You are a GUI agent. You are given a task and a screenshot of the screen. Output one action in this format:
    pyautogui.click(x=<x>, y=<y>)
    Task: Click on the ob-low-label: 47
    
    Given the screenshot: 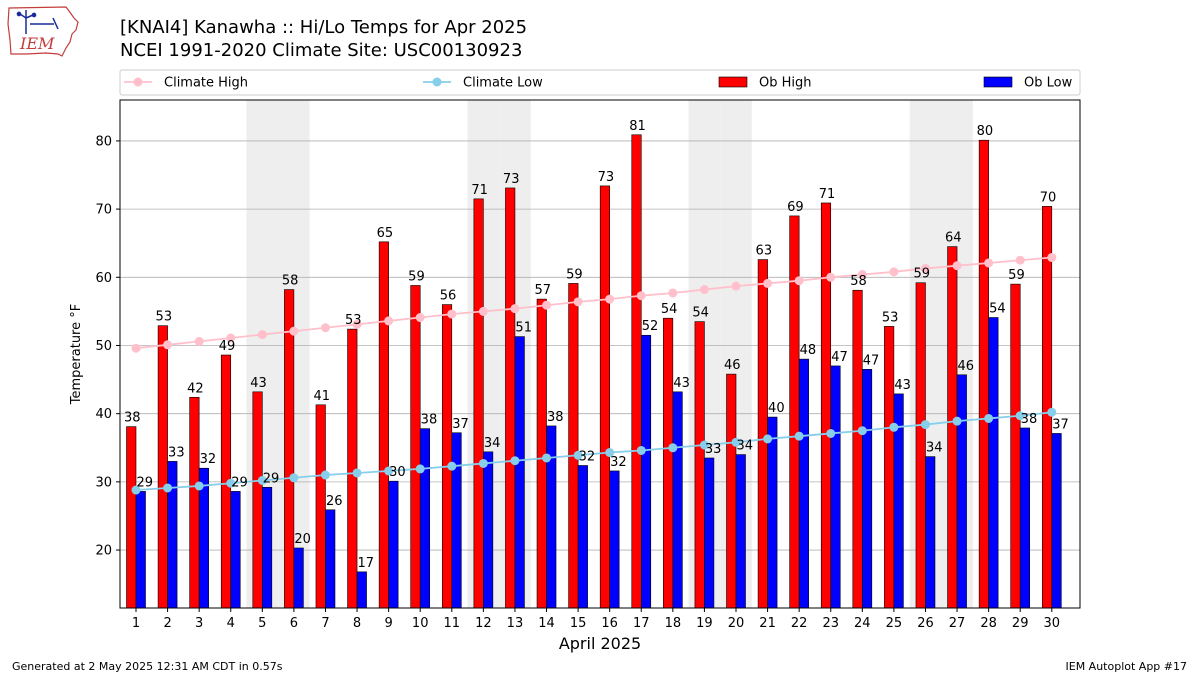 What is the action you would take?
    pyautogui.click(x=871, y=360)
    